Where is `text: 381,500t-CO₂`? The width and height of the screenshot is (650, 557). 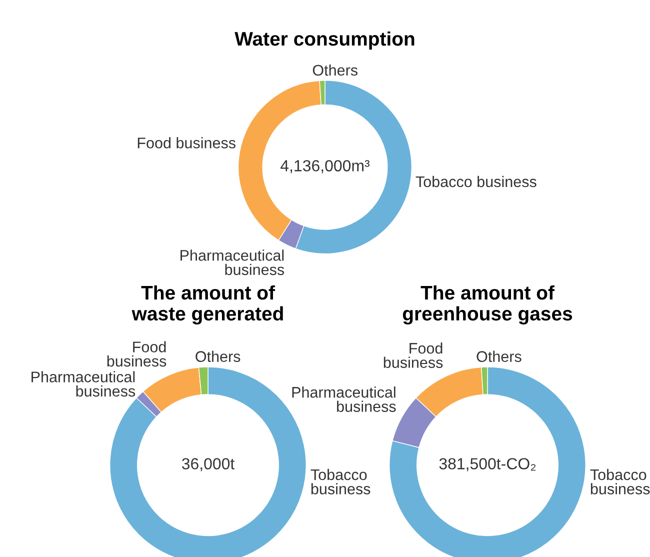
text: 381,500t-CO₂ is located at coordinates (487, 465).